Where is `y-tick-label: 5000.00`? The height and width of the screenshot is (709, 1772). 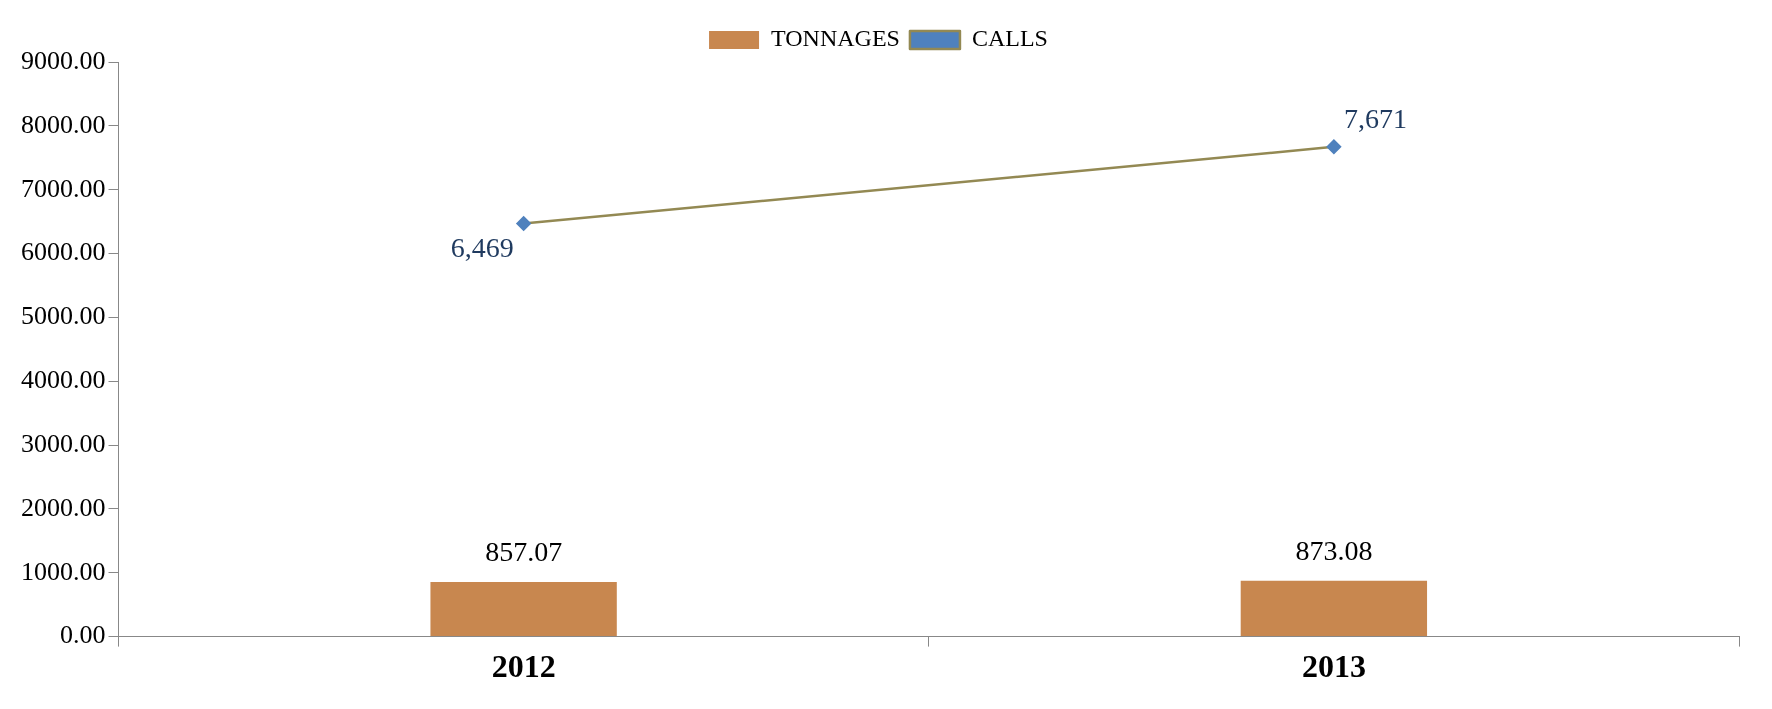 y-tick-label: 5000.00 is located at coordinates (63, 316).